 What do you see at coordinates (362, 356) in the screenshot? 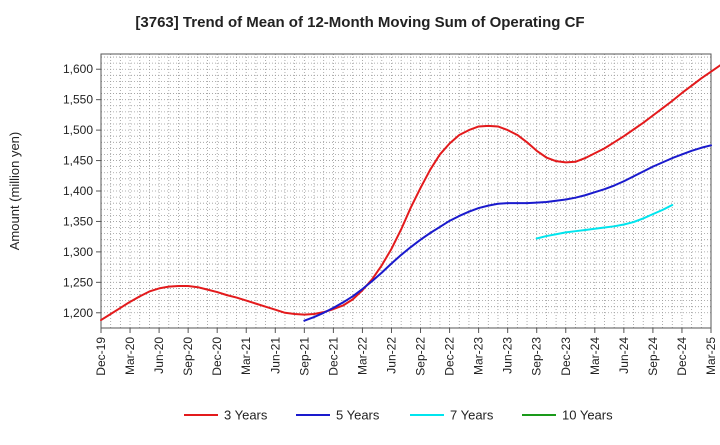
I see `x-tick-label: Mar-22` at bounding box center [362, 356].